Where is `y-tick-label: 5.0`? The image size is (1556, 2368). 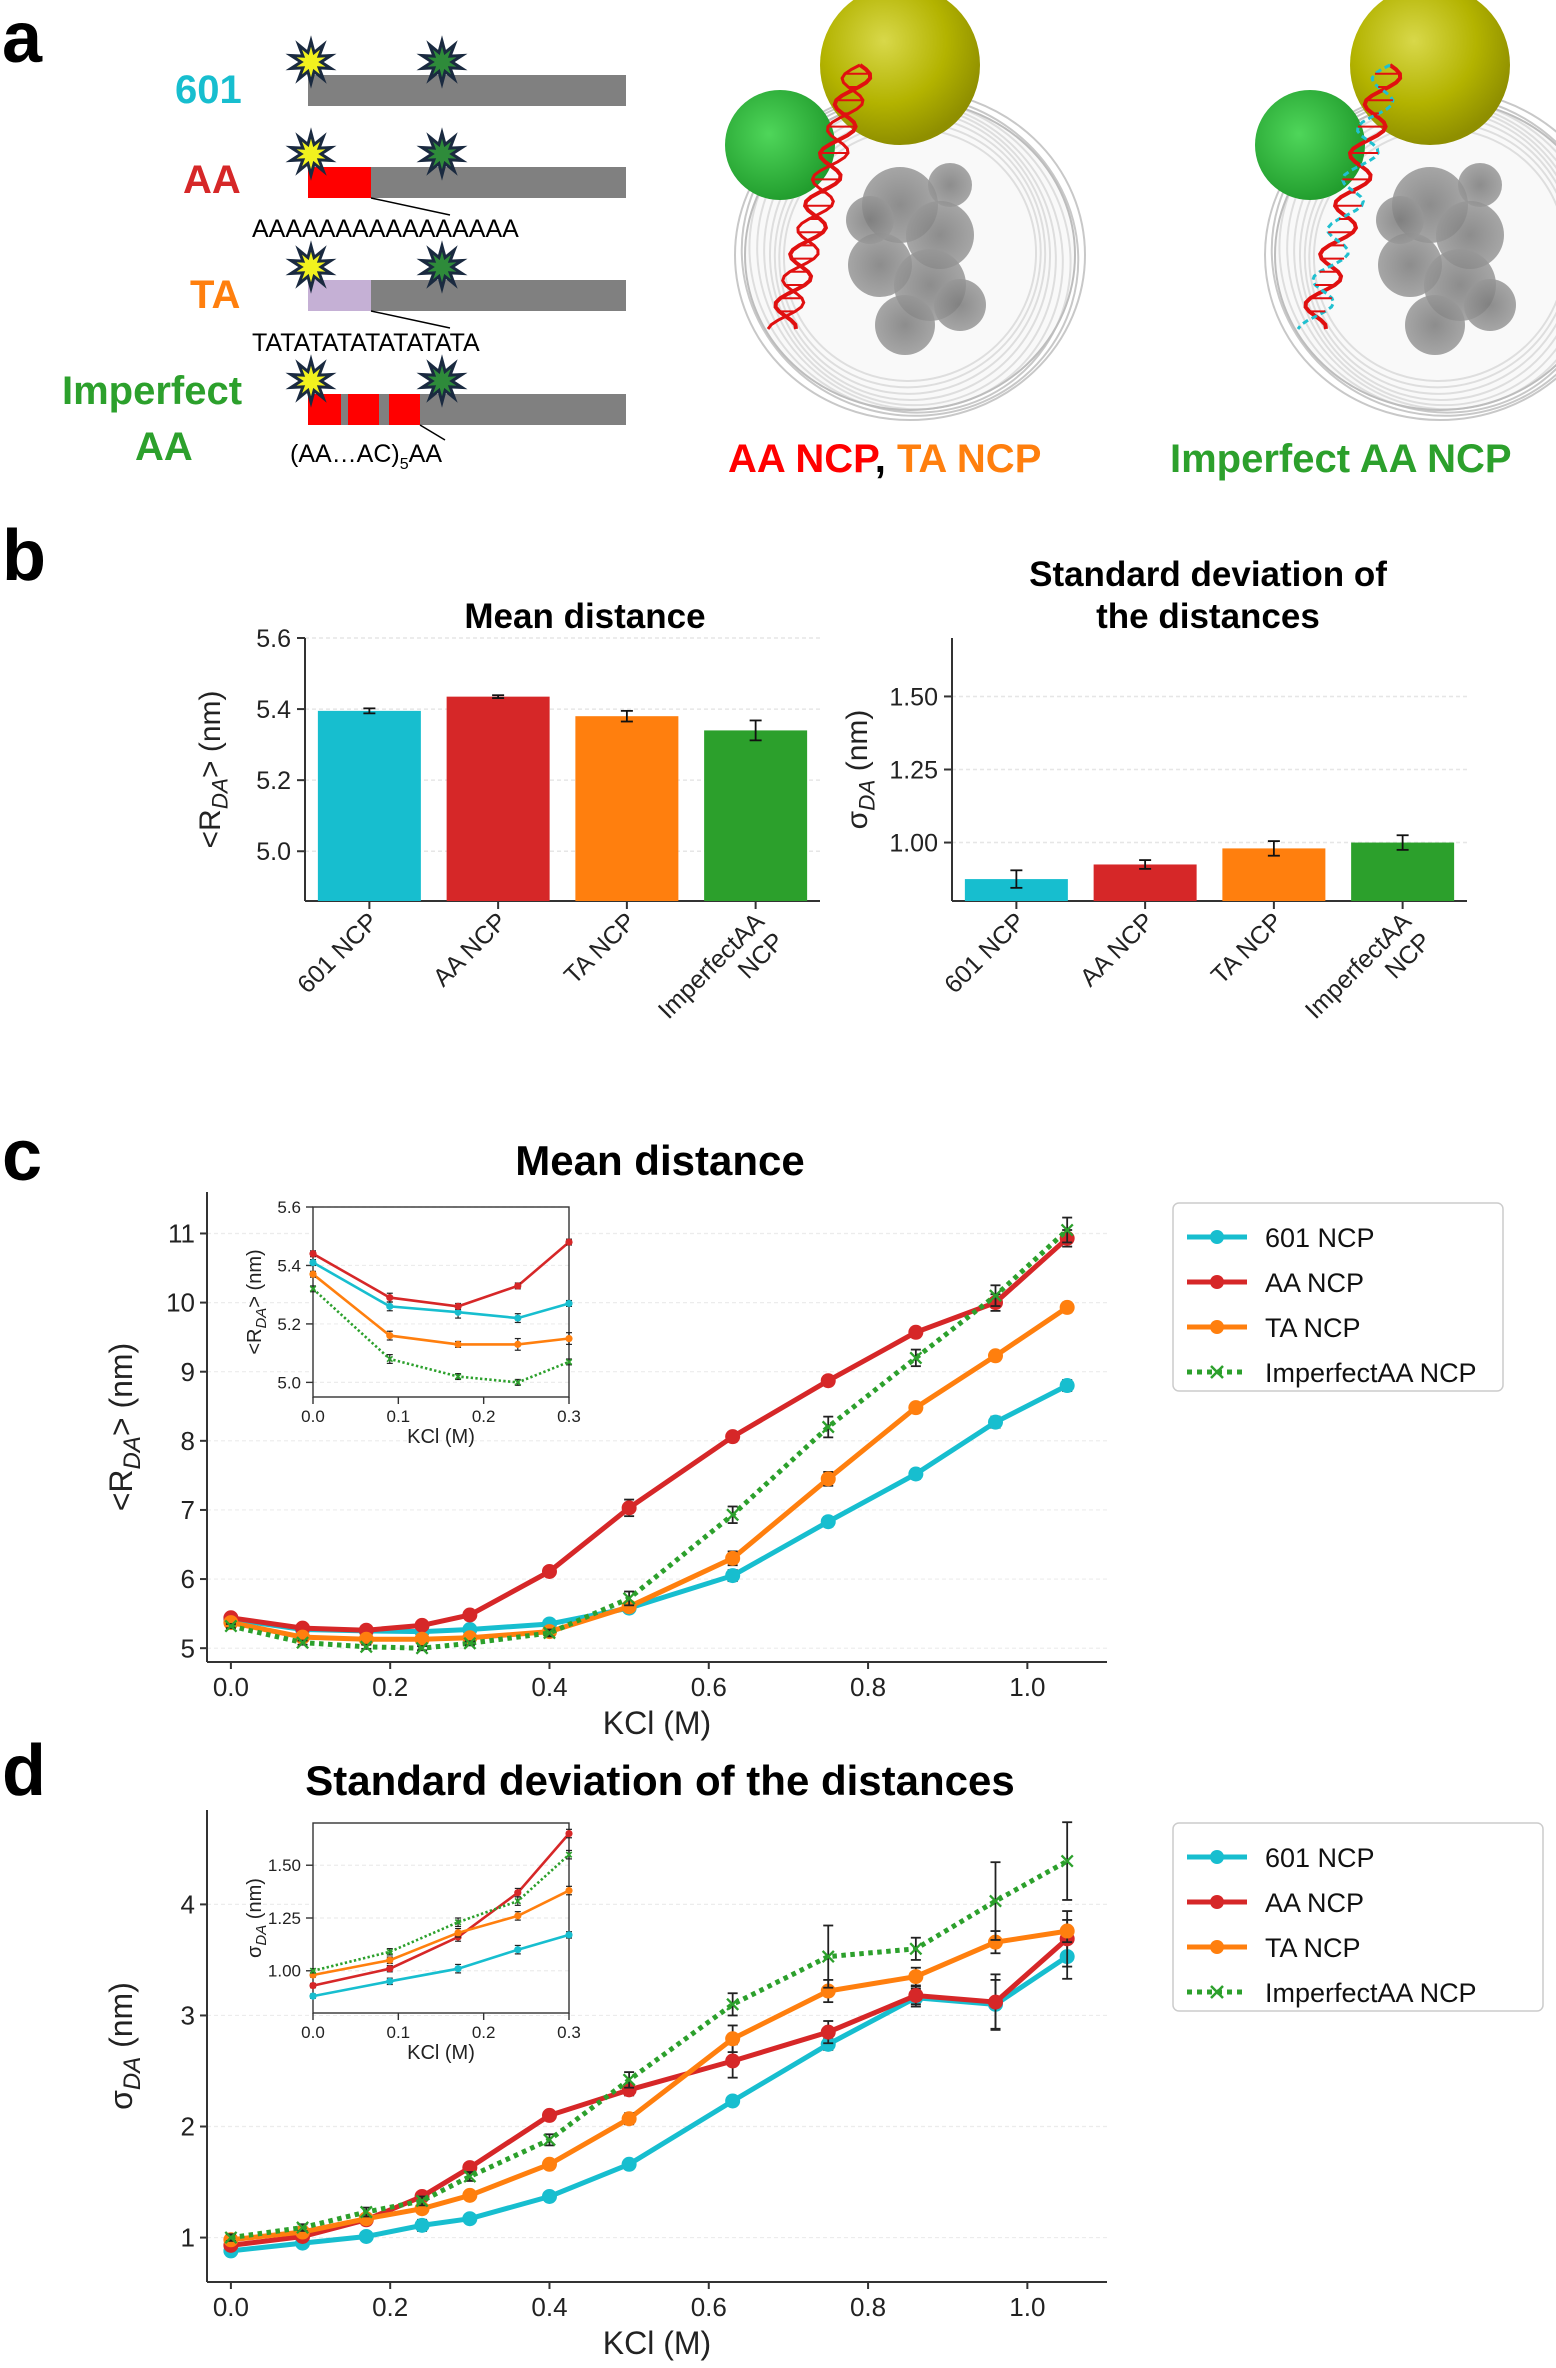
y-tick-label: 5.0 is located at coordinates (273, 852).